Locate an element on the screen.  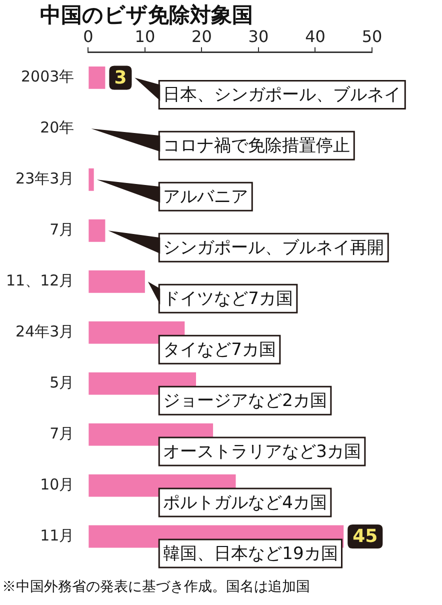
data-label: 45 is located at coordinates (365, 537).